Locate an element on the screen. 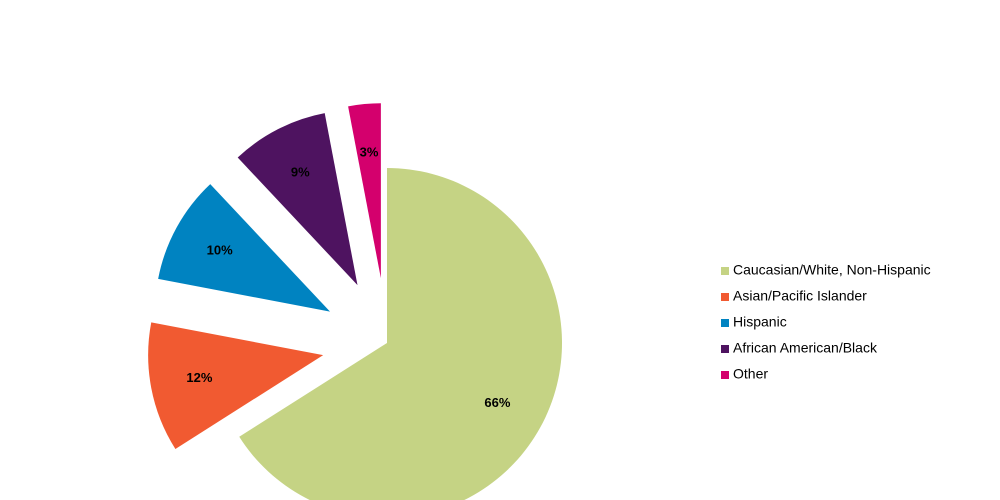 The height and width of the screenshot is (500, 1000). legend-label: Asian/Pacific Islander is located at coordinates (800, 296).